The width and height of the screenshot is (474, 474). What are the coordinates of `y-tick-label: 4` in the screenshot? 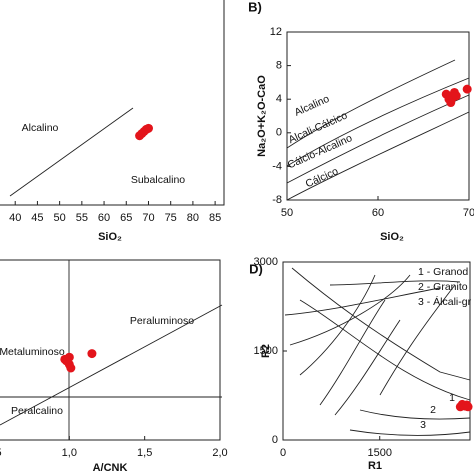 It's located at (279, 99).